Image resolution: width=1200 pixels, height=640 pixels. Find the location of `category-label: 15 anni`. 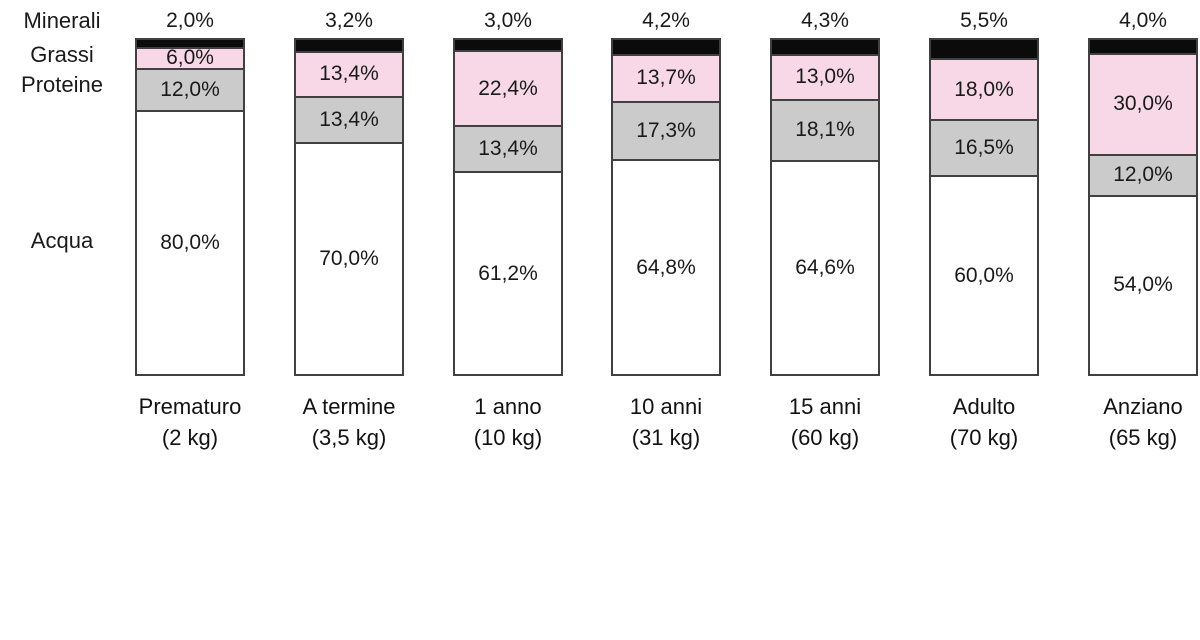

category-label: 15 anni is located at coordinates (825, 406).